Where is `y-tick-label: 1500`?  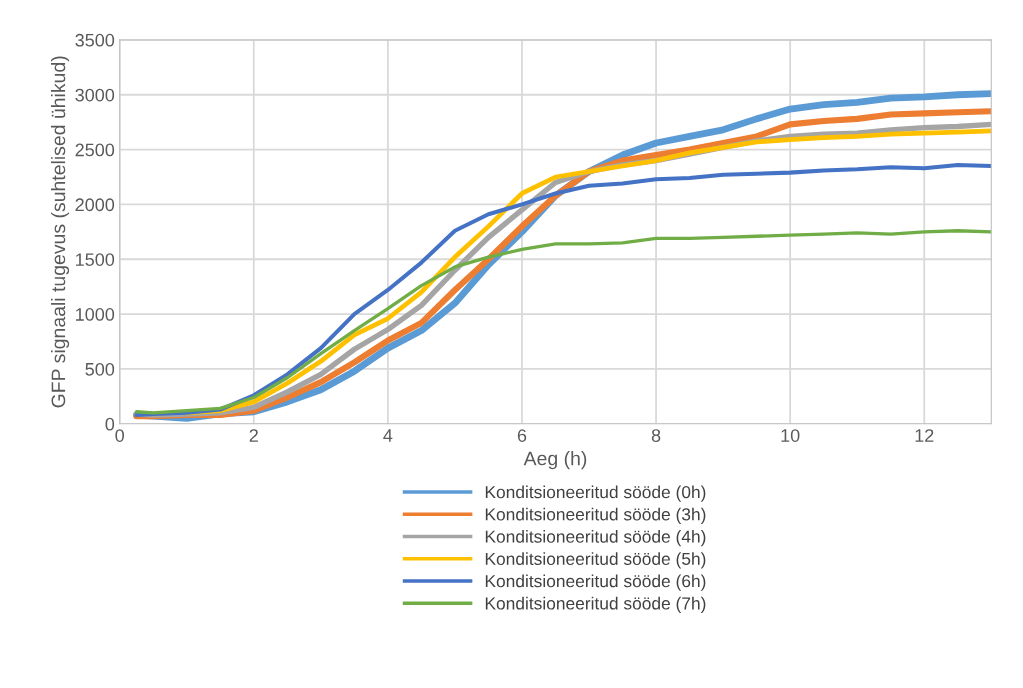 y-tick-label: 1500 is located at coordinates (95, 259).